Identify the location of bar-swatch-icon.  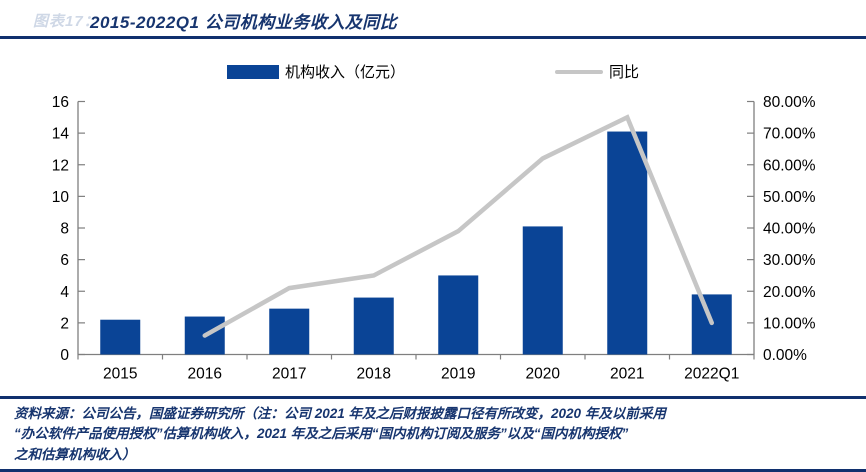
(252, 71).